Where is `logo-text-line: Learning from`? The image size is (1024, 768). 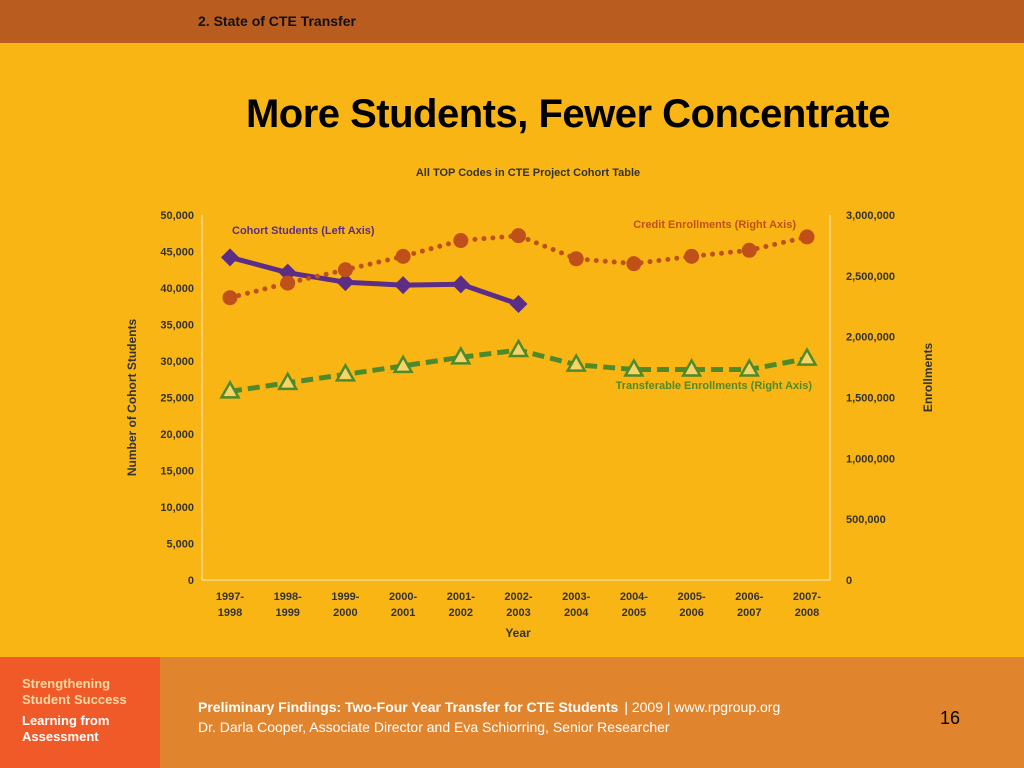
logo-text-line: Learning from is located at coordinates (66, 720).